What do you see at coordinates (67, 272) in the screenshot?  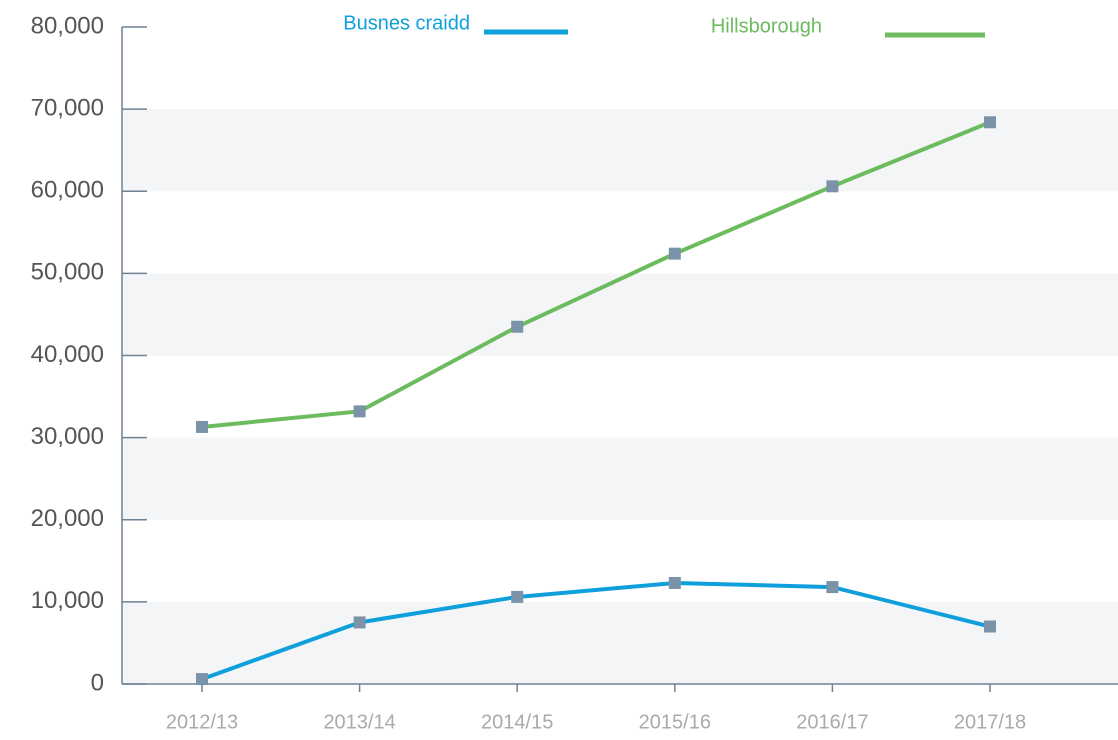 I see `y-tick-label: 50,000` at bounding box center [67, 272].